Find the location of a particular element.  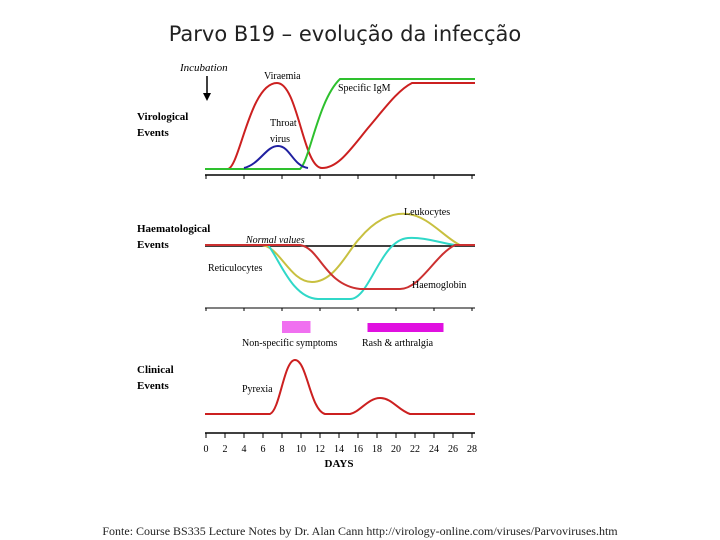

day-tick-label: 12 is located at coordinates (320, 449).